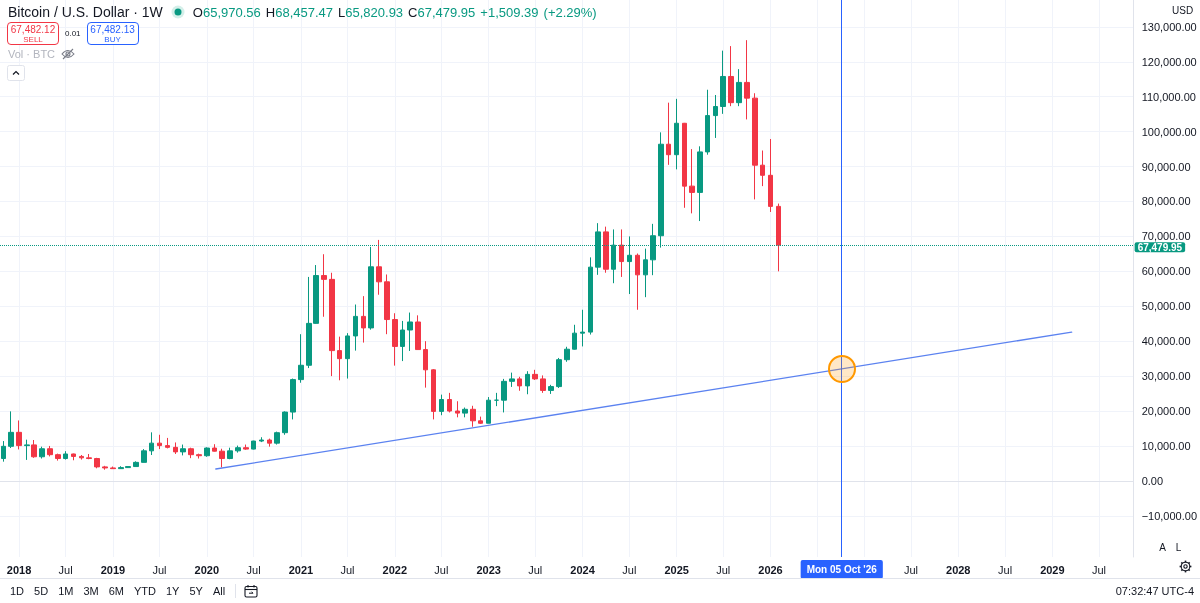  Describe the element at coordinates (770, 569) in the screenshot. I see `x-tick-label: 2026` at that location.